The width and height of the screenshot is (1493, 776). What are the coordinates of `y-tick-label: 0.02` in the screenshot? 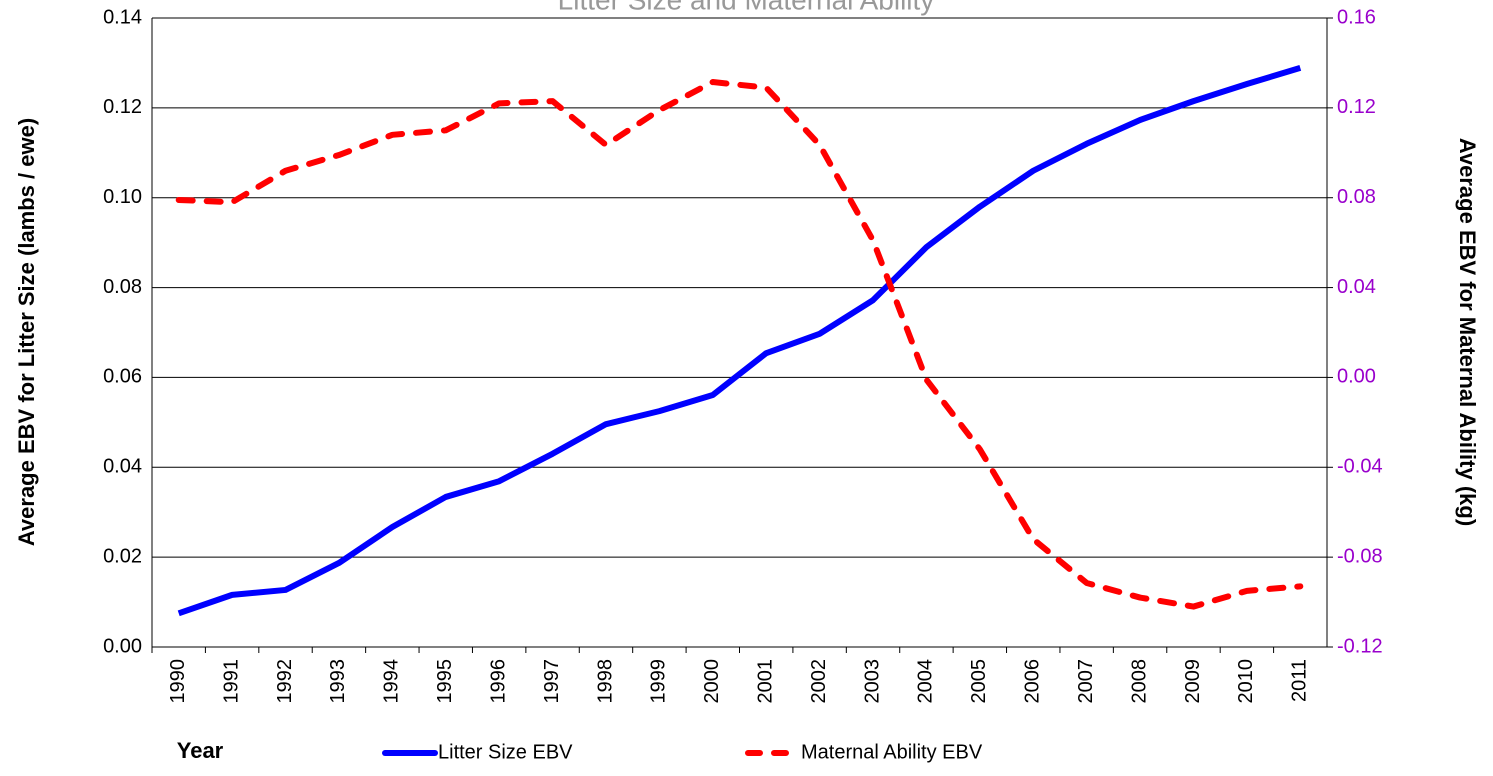 It's located at (122, 556).